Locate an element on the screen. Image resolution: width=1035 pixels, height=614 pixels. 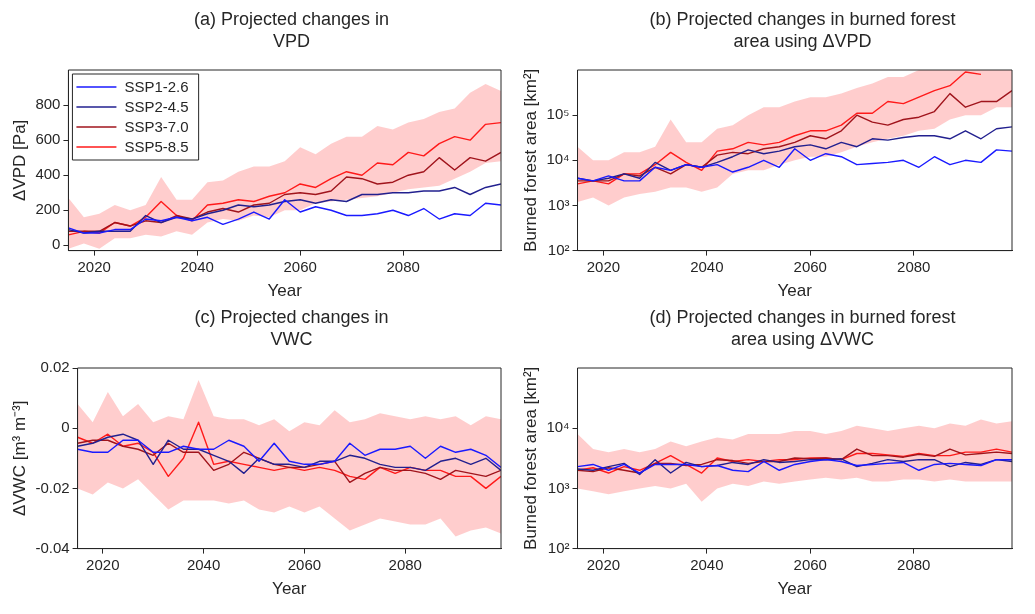
chart-title: (d) Projected changes in burned forest area using ΔVWC is located at coordinates (802, 328).